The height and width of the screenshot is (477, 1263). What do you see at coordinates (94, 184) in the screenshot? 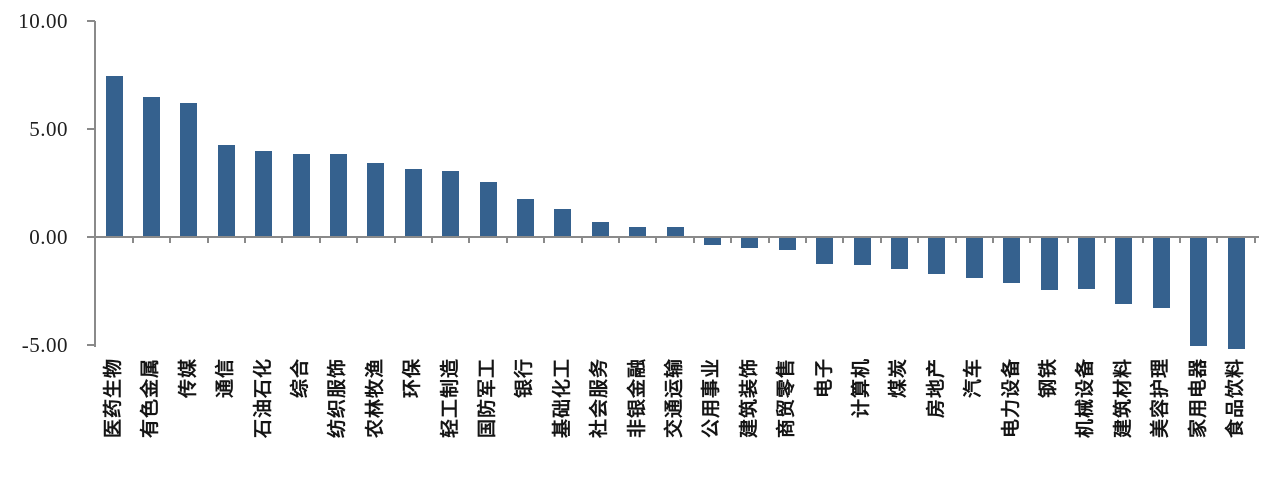
I see `y-axis-line` at bounding box center [94, 184].